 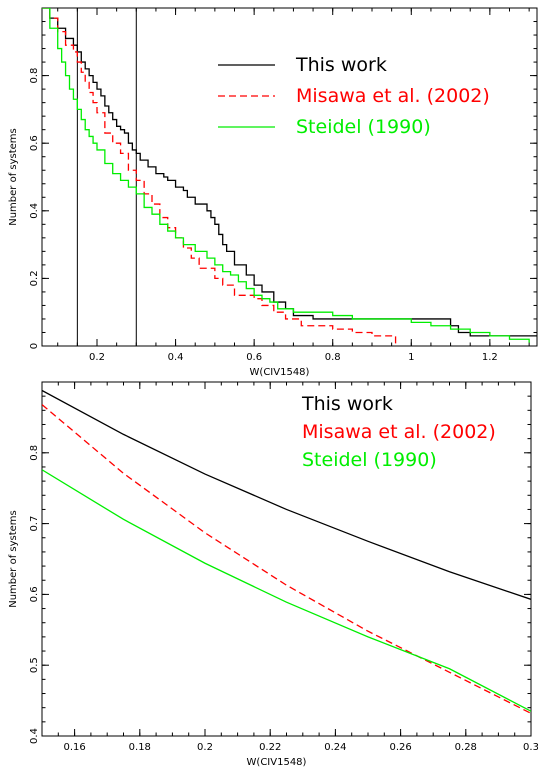 What do you see at coordinates (34, 524) in the screenshot?
I see `y-tick-label: 0.7` at bounding box center [34, 524].